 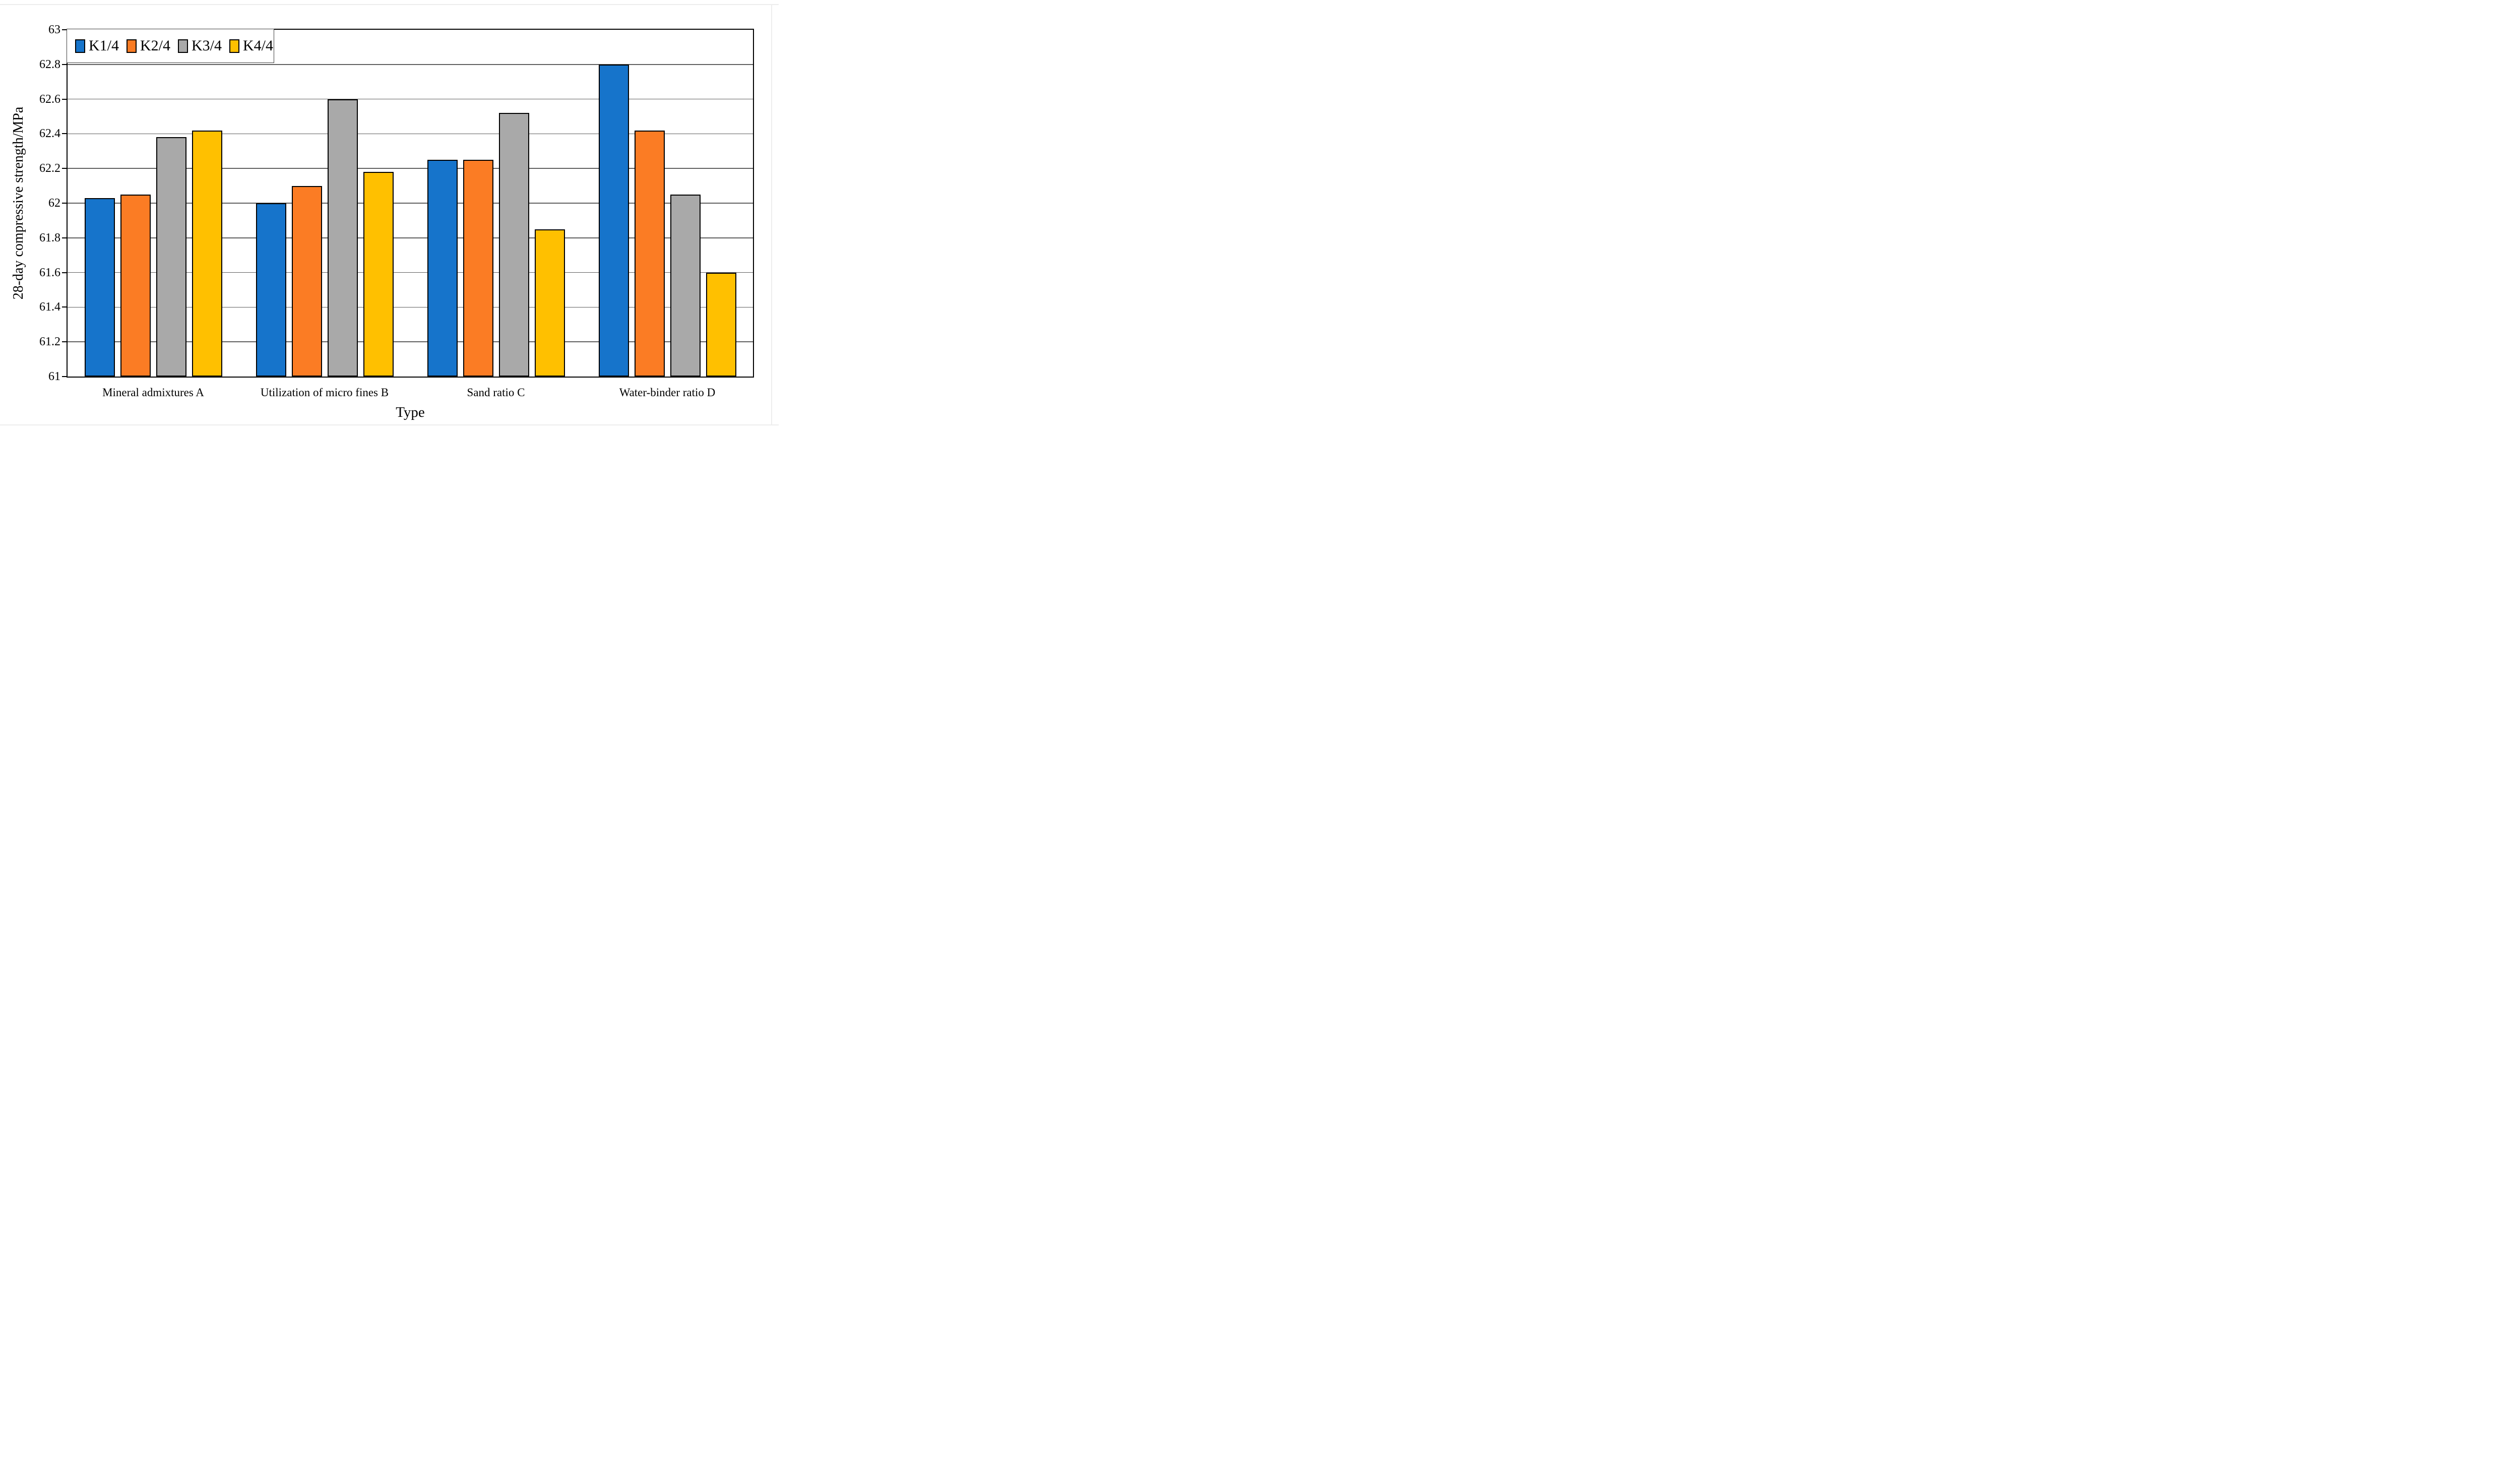 I want to click on y-tick-label-61.8: 61.8, so click(x=50, y=238).